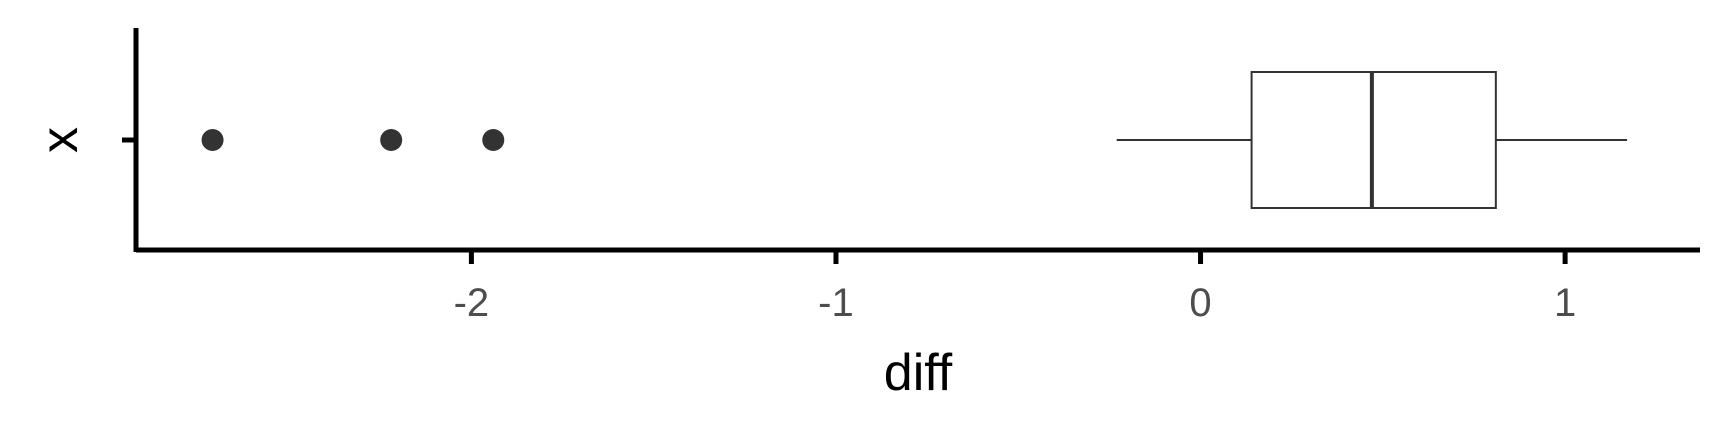  I want to click on x-tick-label: 1, so click(1565, 303).